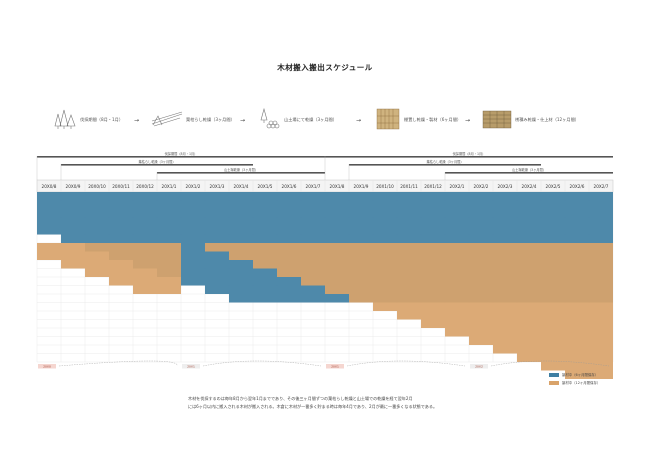 The width and height of the screenshot is (650, 460). I want to click on column-header: 20X1/11, so click(409, 186).